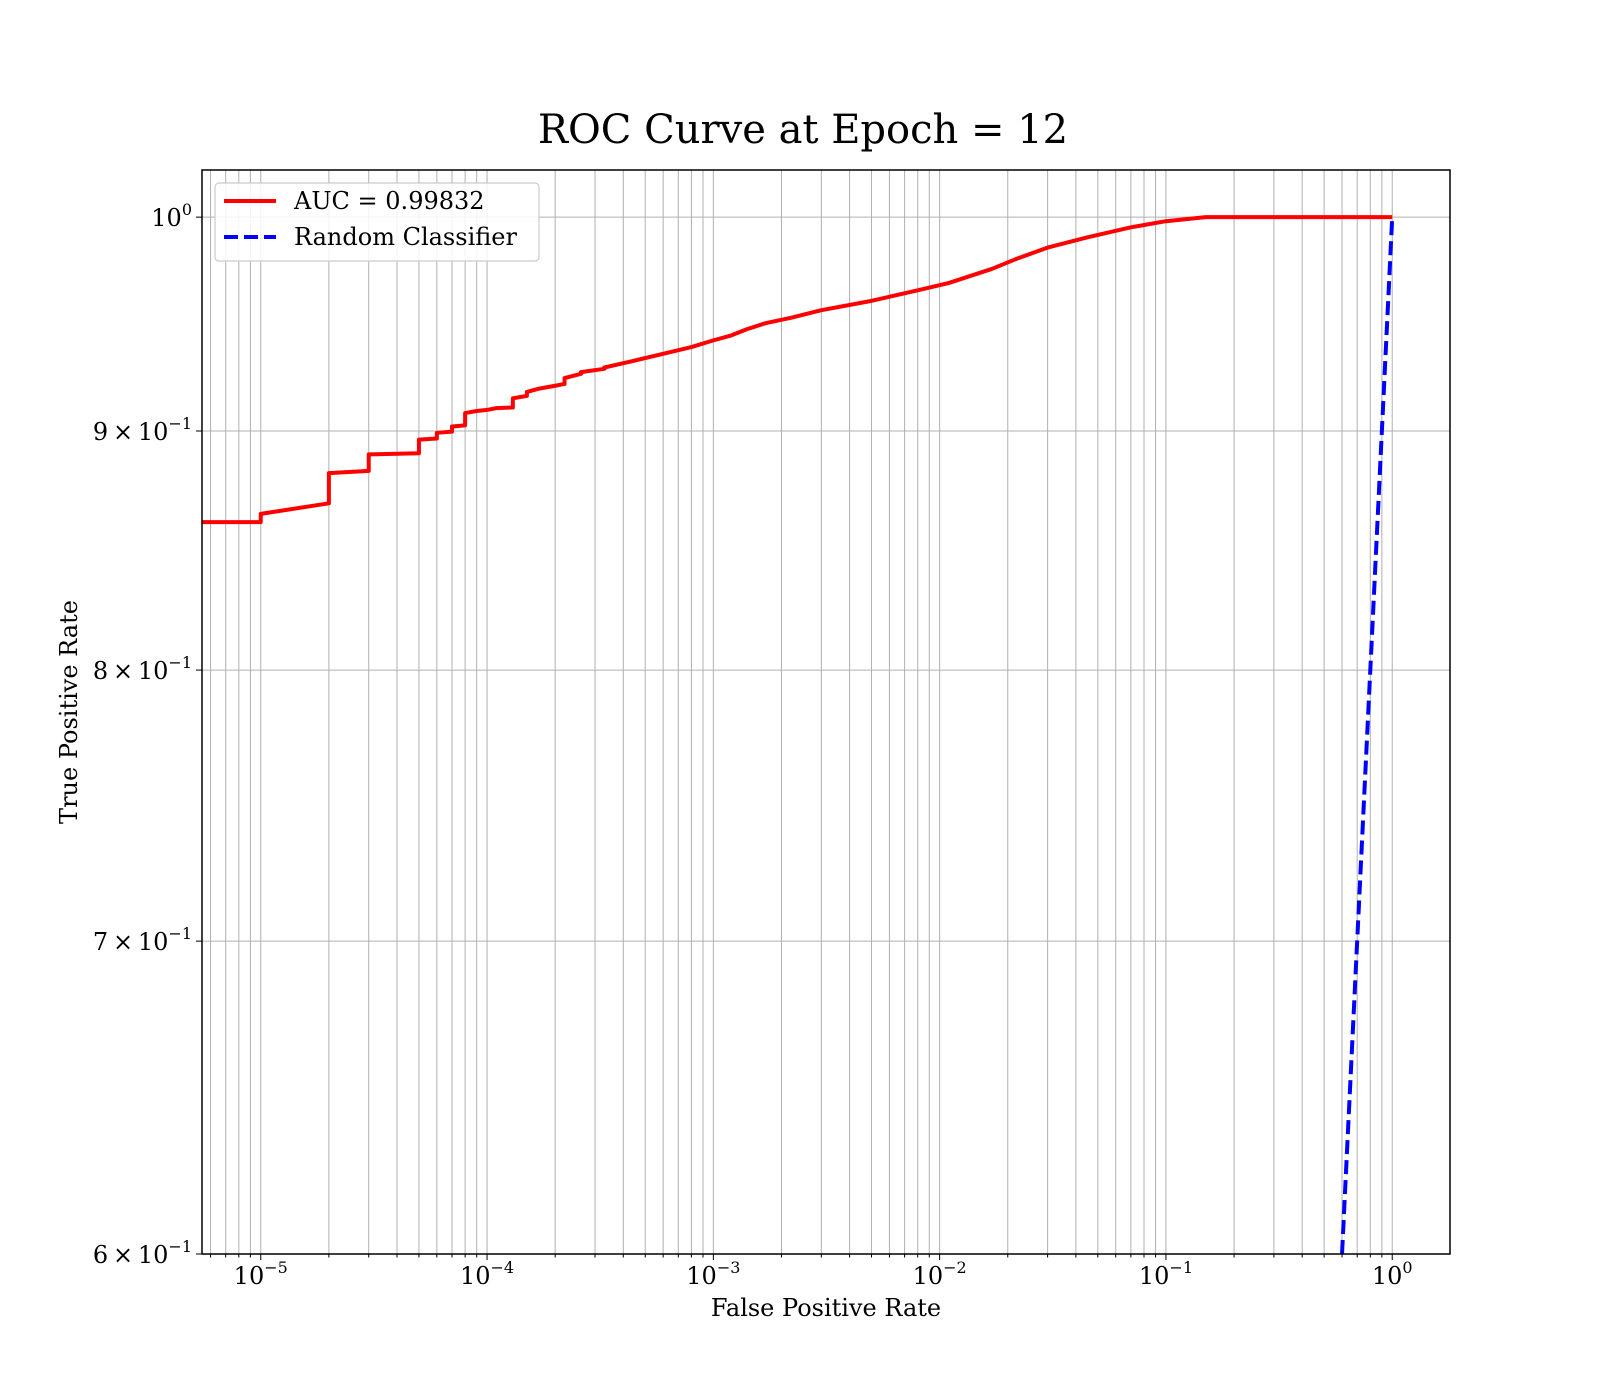  Describe the element at coordinates (142, 940) in the screenshot. I see `y-tick-label: 7 × 10⁻¹` at that location.